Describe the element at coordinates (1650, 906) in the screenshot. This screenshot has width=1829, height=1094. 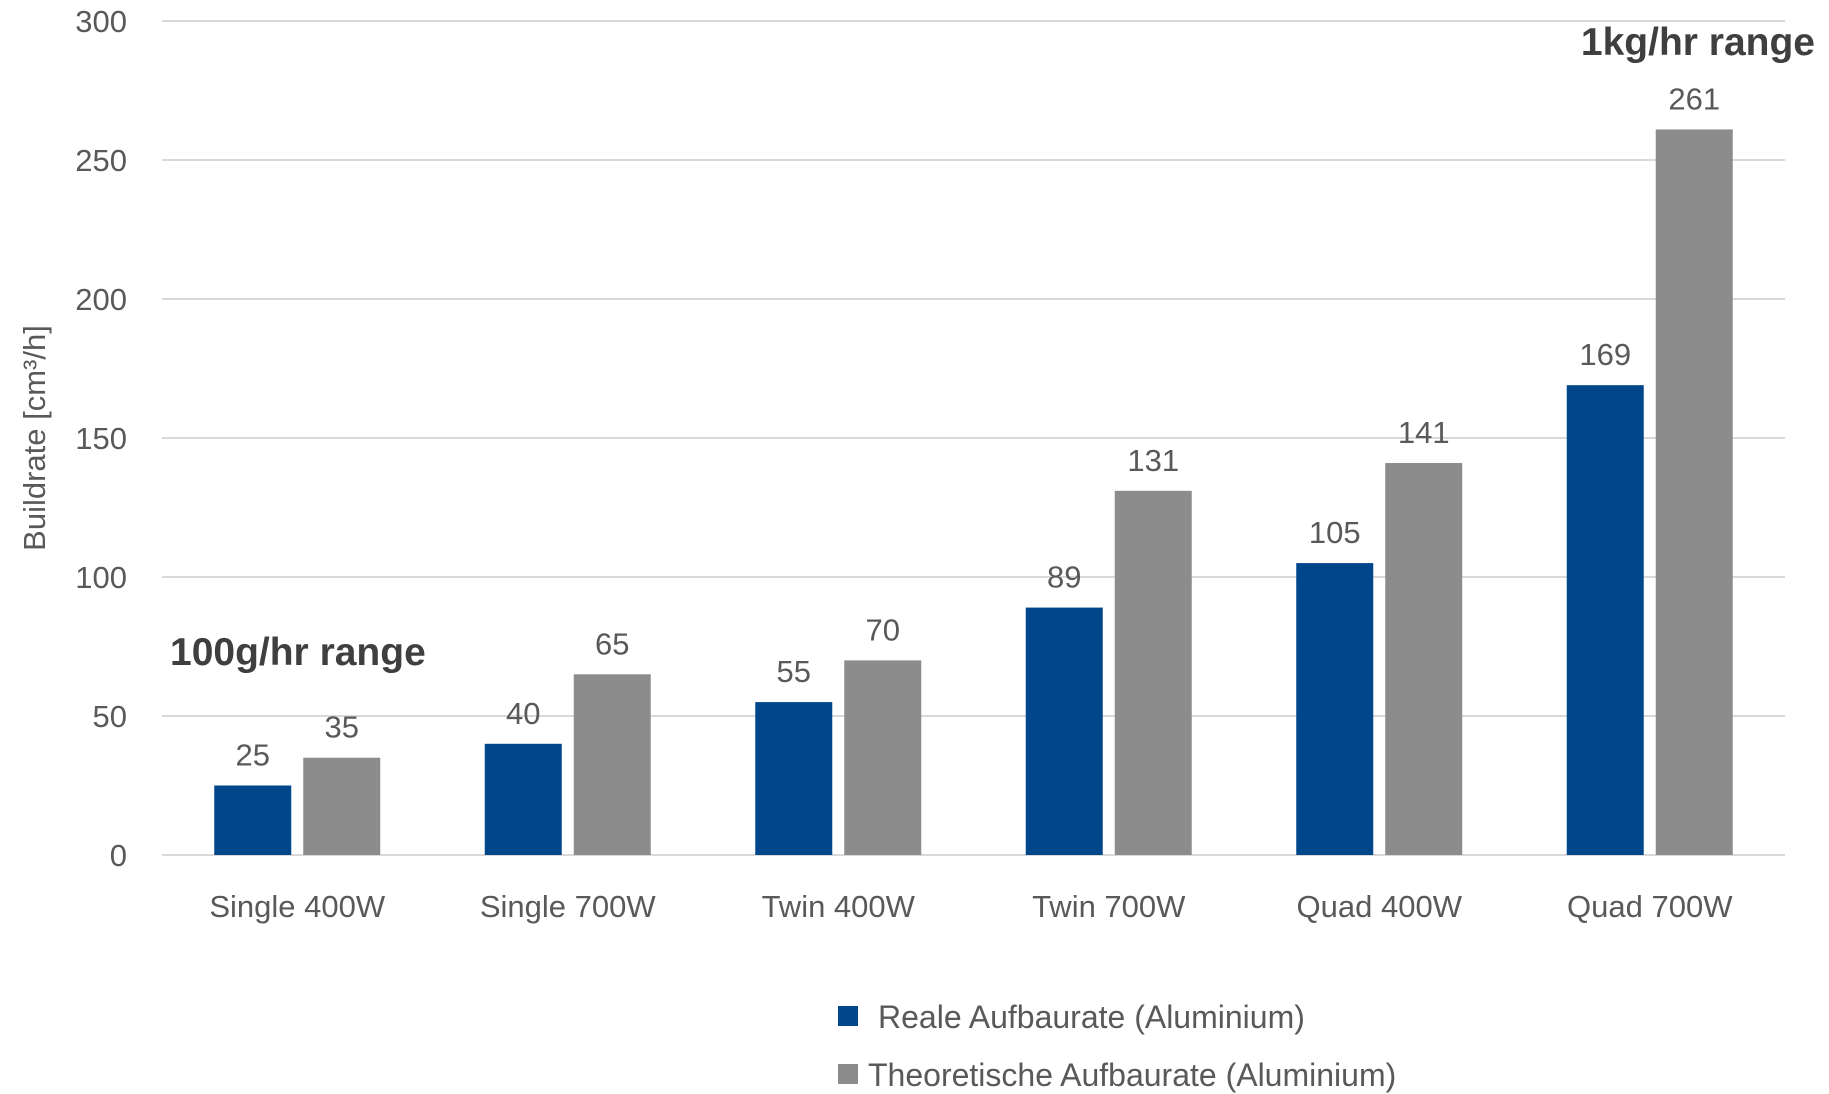
I see `x-tick-label-5: Quad 700W` at that location.